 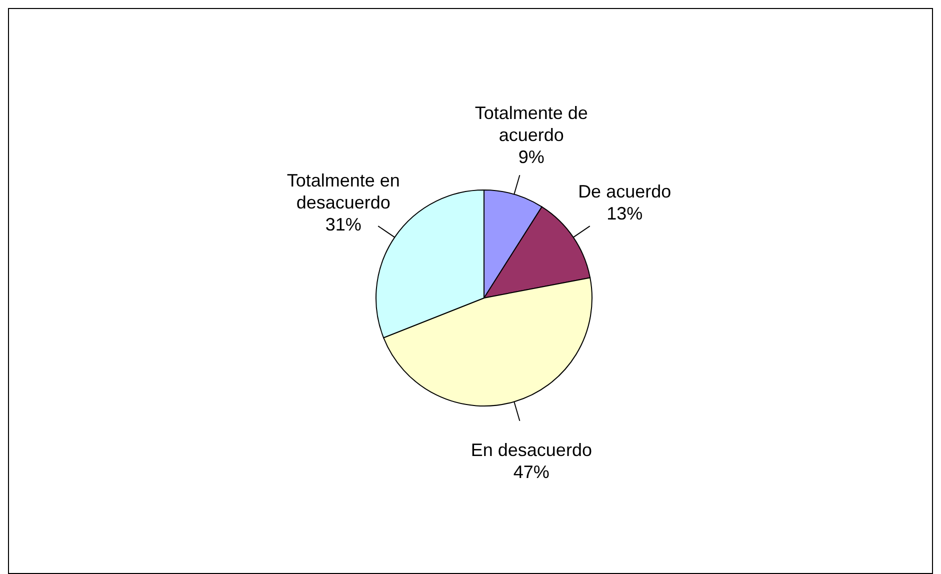 What do you see at coordinates (531, 472) in the screenshot?
I see `data-label: 47%` at bounding box center [531, 472].